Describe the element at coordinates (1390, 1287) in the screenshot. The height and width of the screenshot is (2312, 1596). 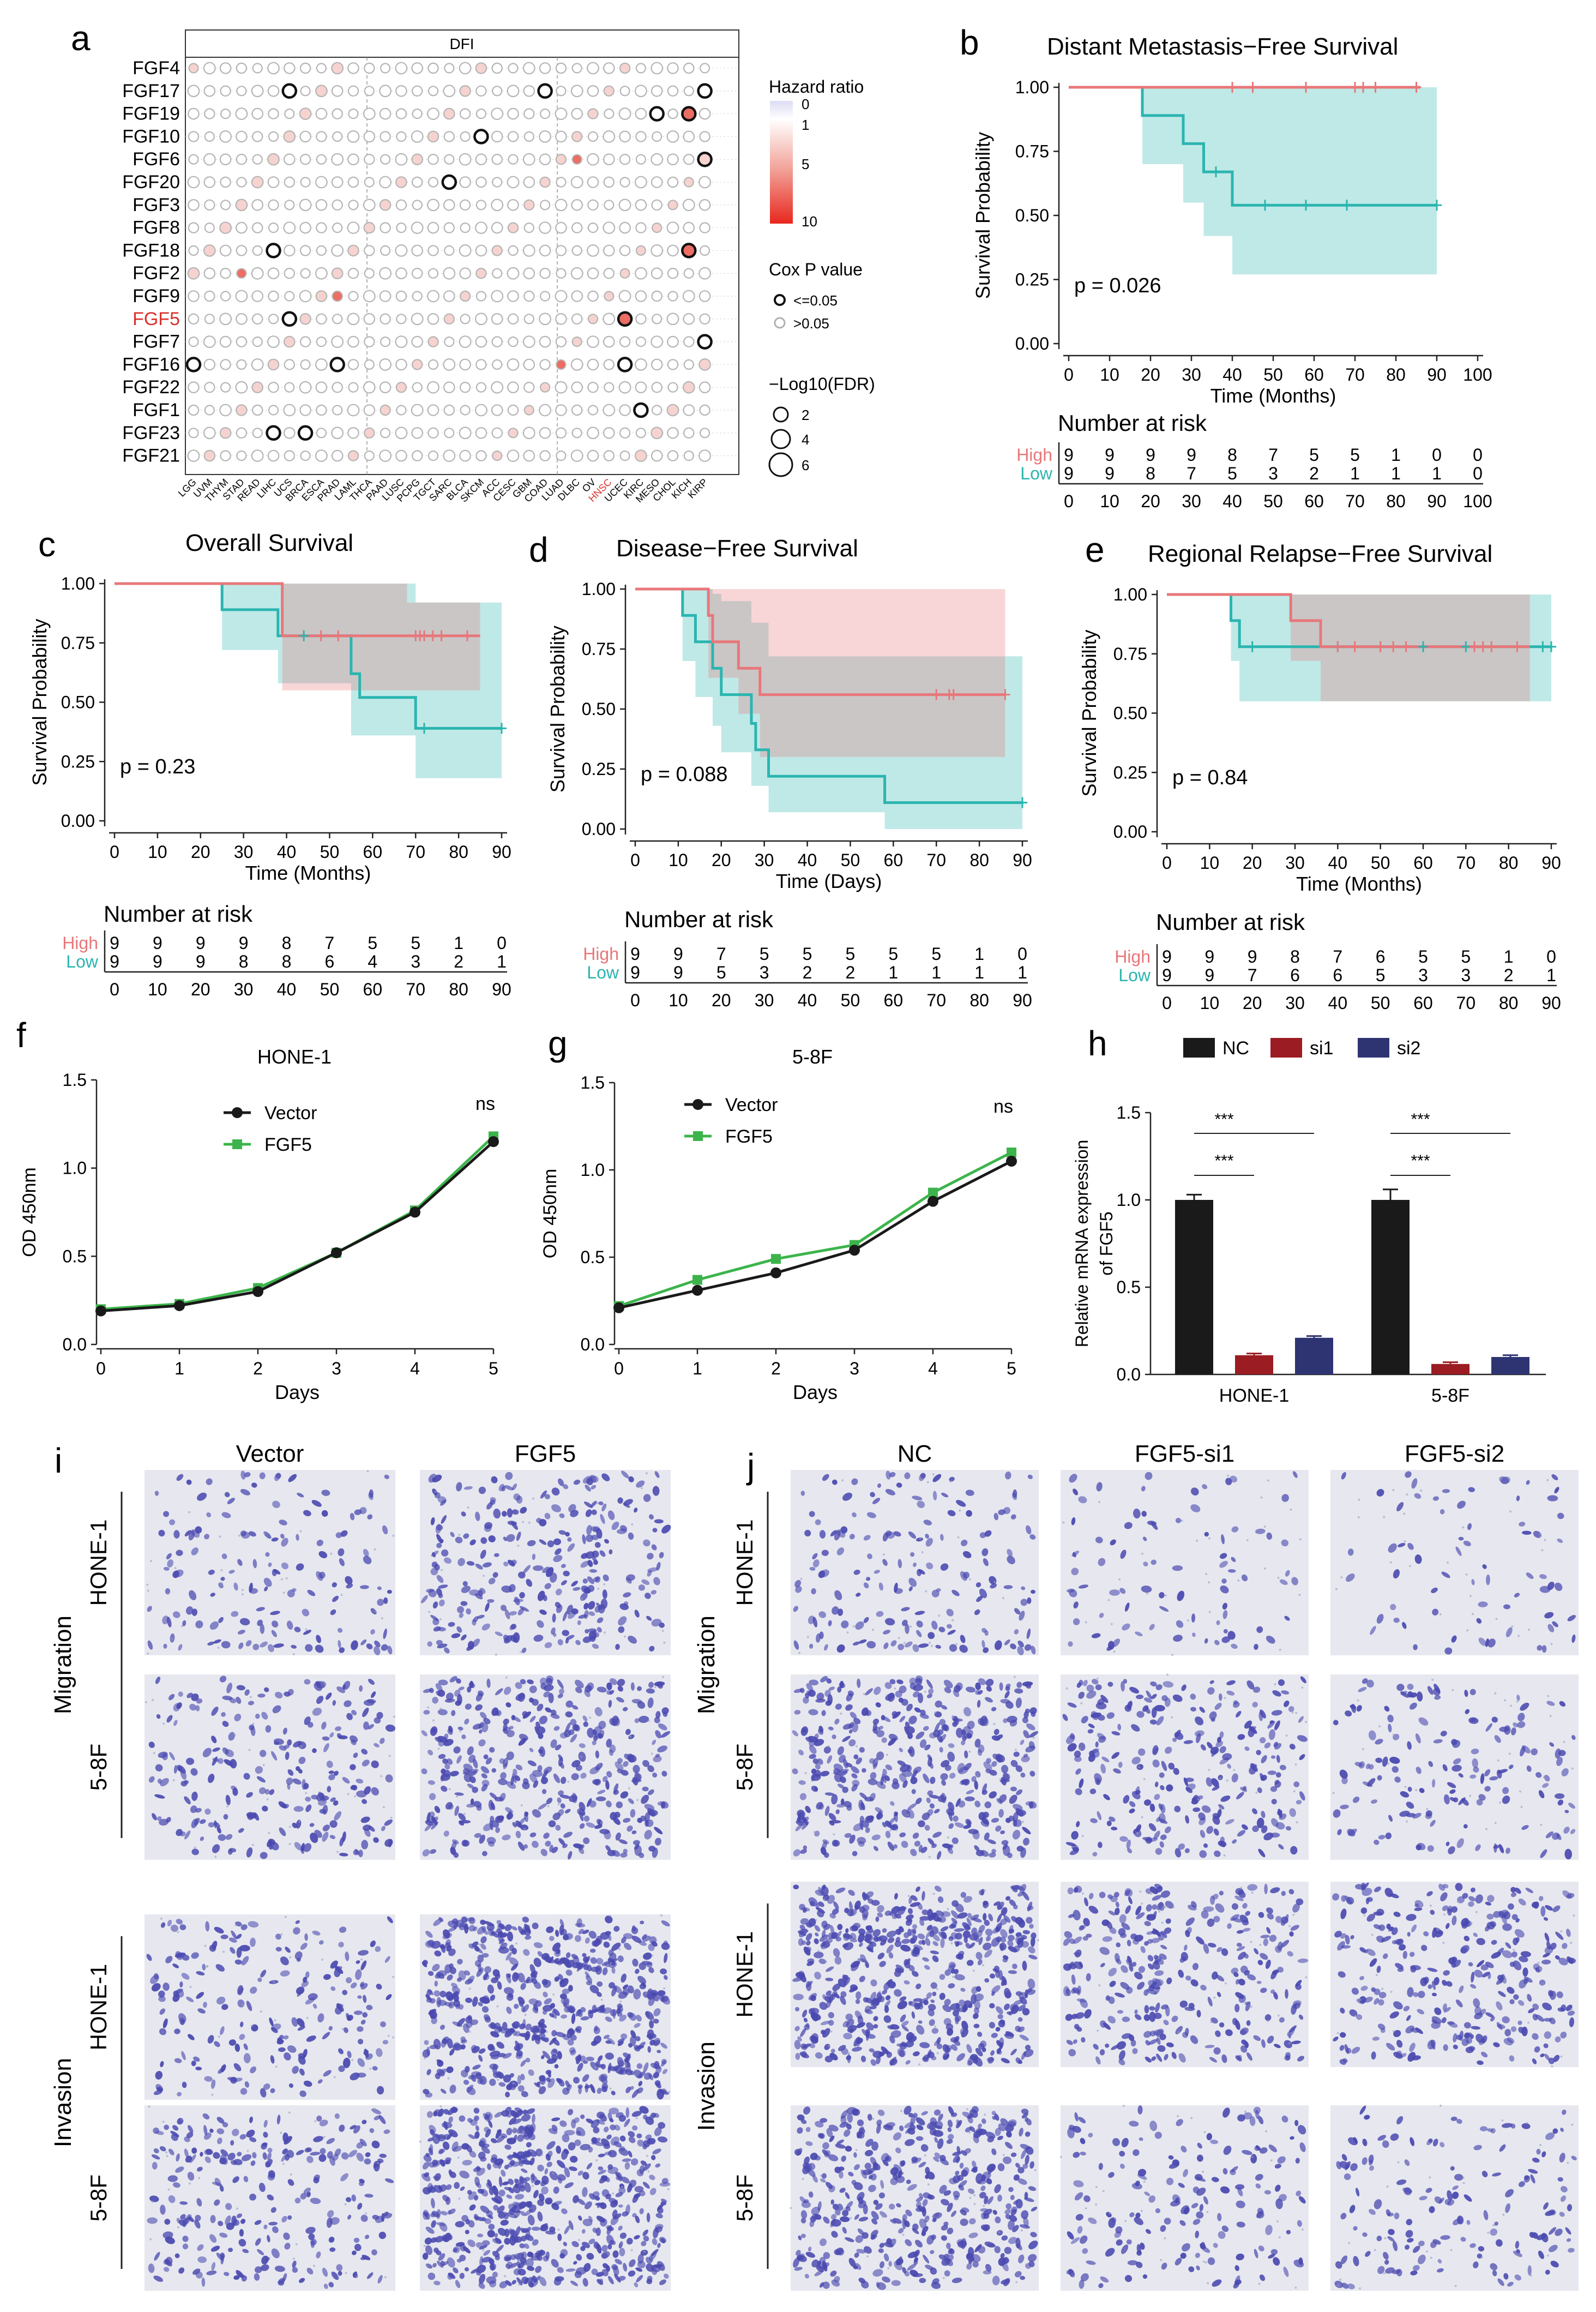
I see `bar-nc` at that location.